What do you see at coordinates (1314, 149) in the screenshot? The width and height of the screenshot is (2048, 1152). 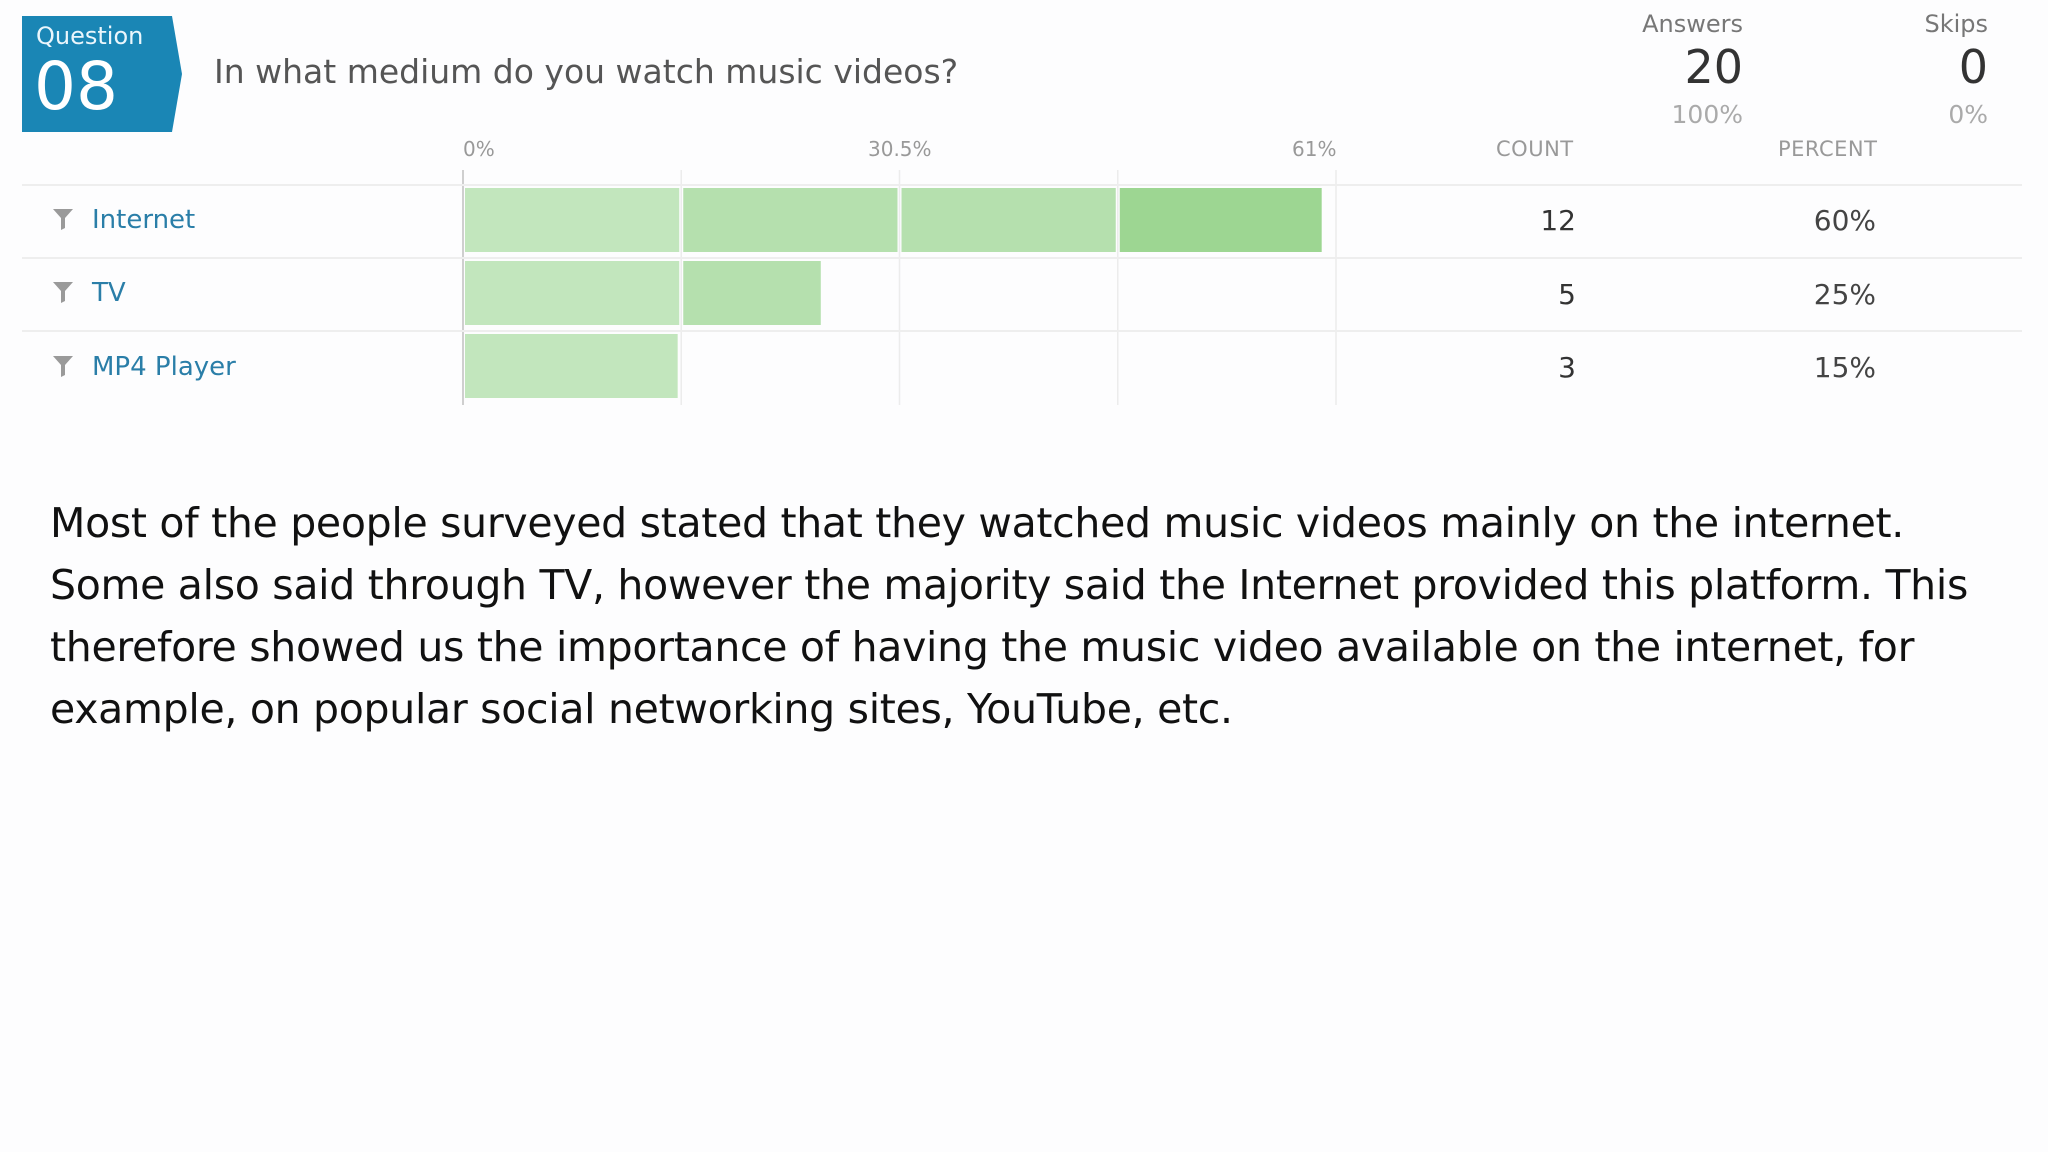 I see `axis-tick-label: 61%` at bounding box center [1314, 149].